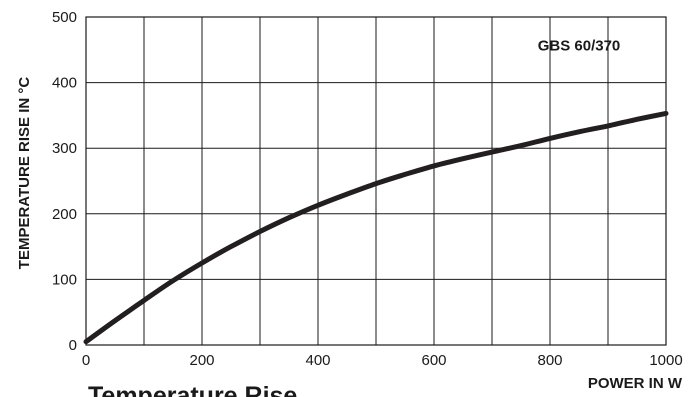  I want to click on y-tick-label: 0, so click(73, 345).